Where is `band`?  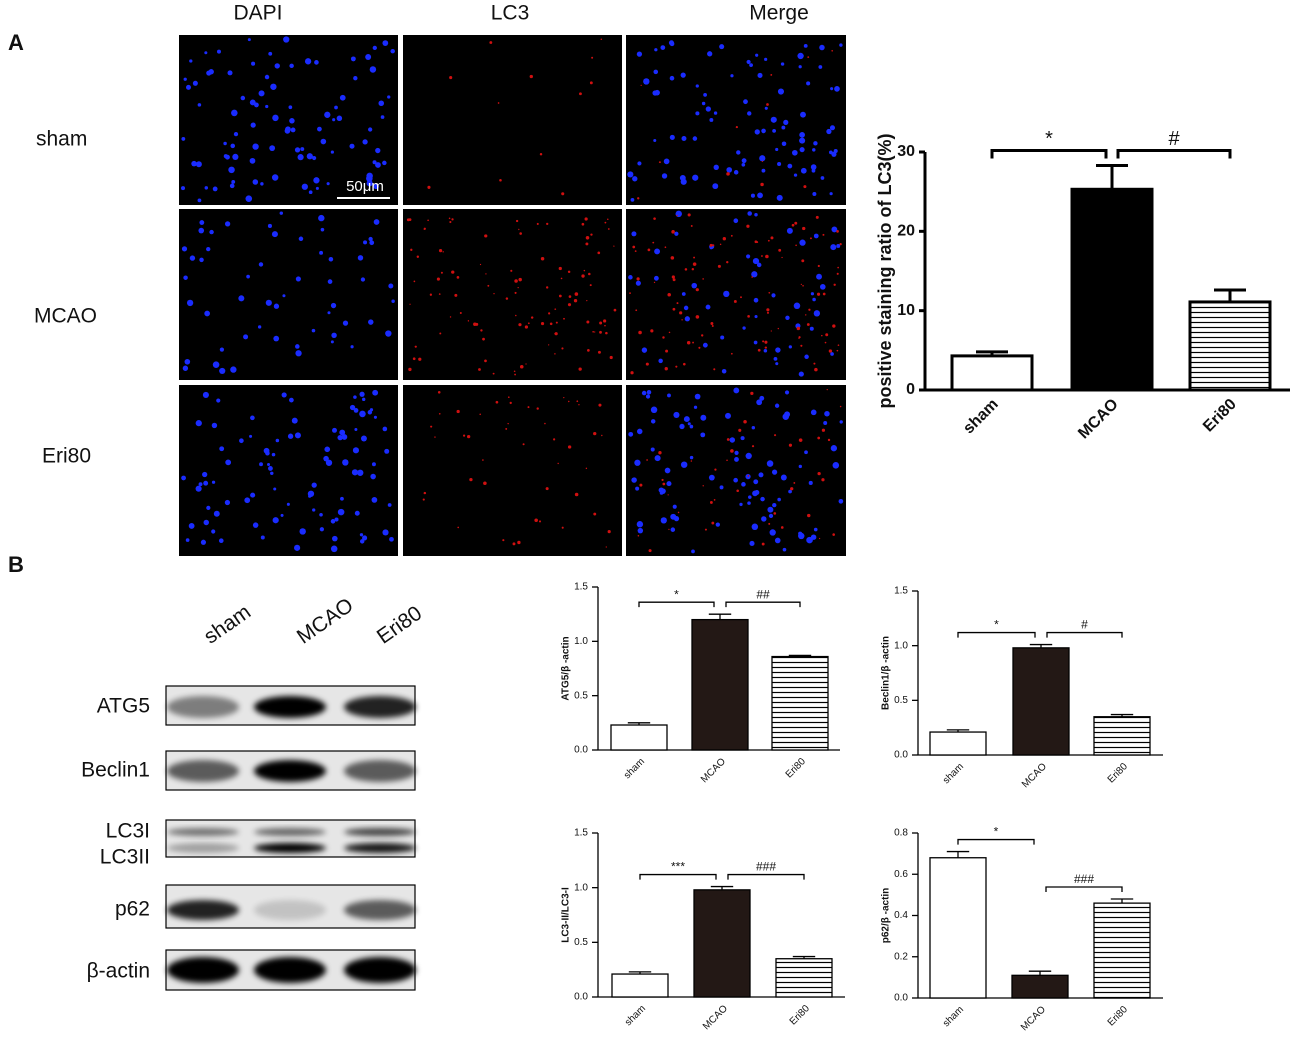 band is located at coordinates (380, 832).